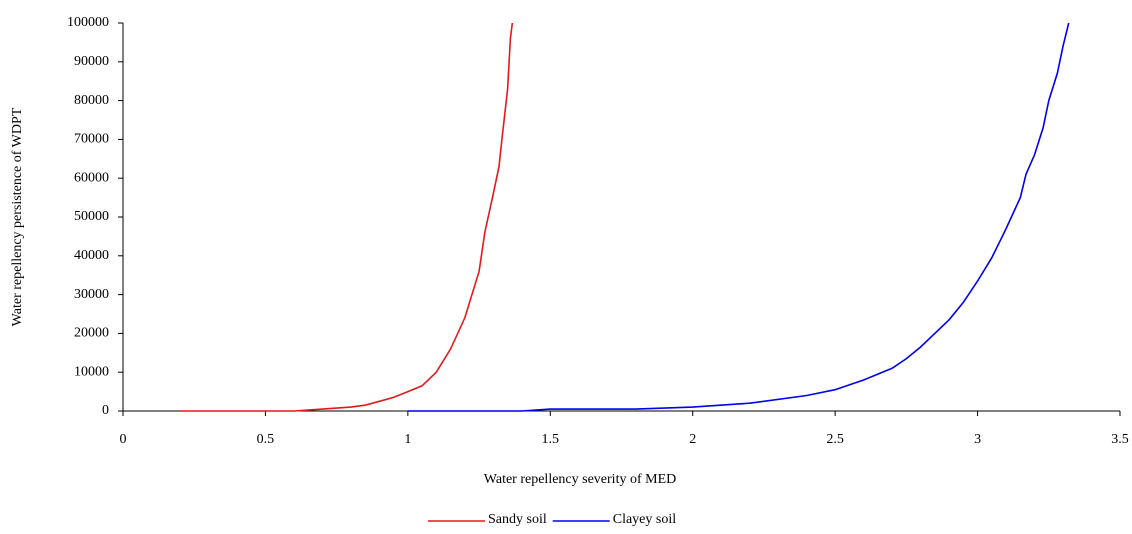 The height and width of the screenshot is (534, 1132). Describe the element at coordinates (91, 333) in the screenshot. I see `y-tick-label: 20000` at that location.